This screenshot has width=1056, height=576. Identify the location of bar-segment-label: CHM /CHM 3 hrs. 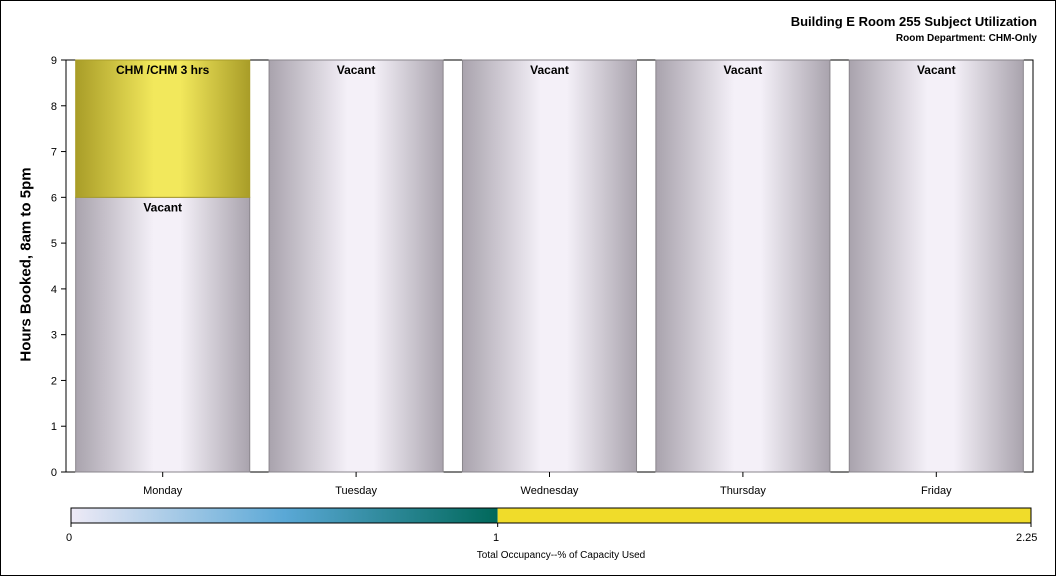
(163, 70).